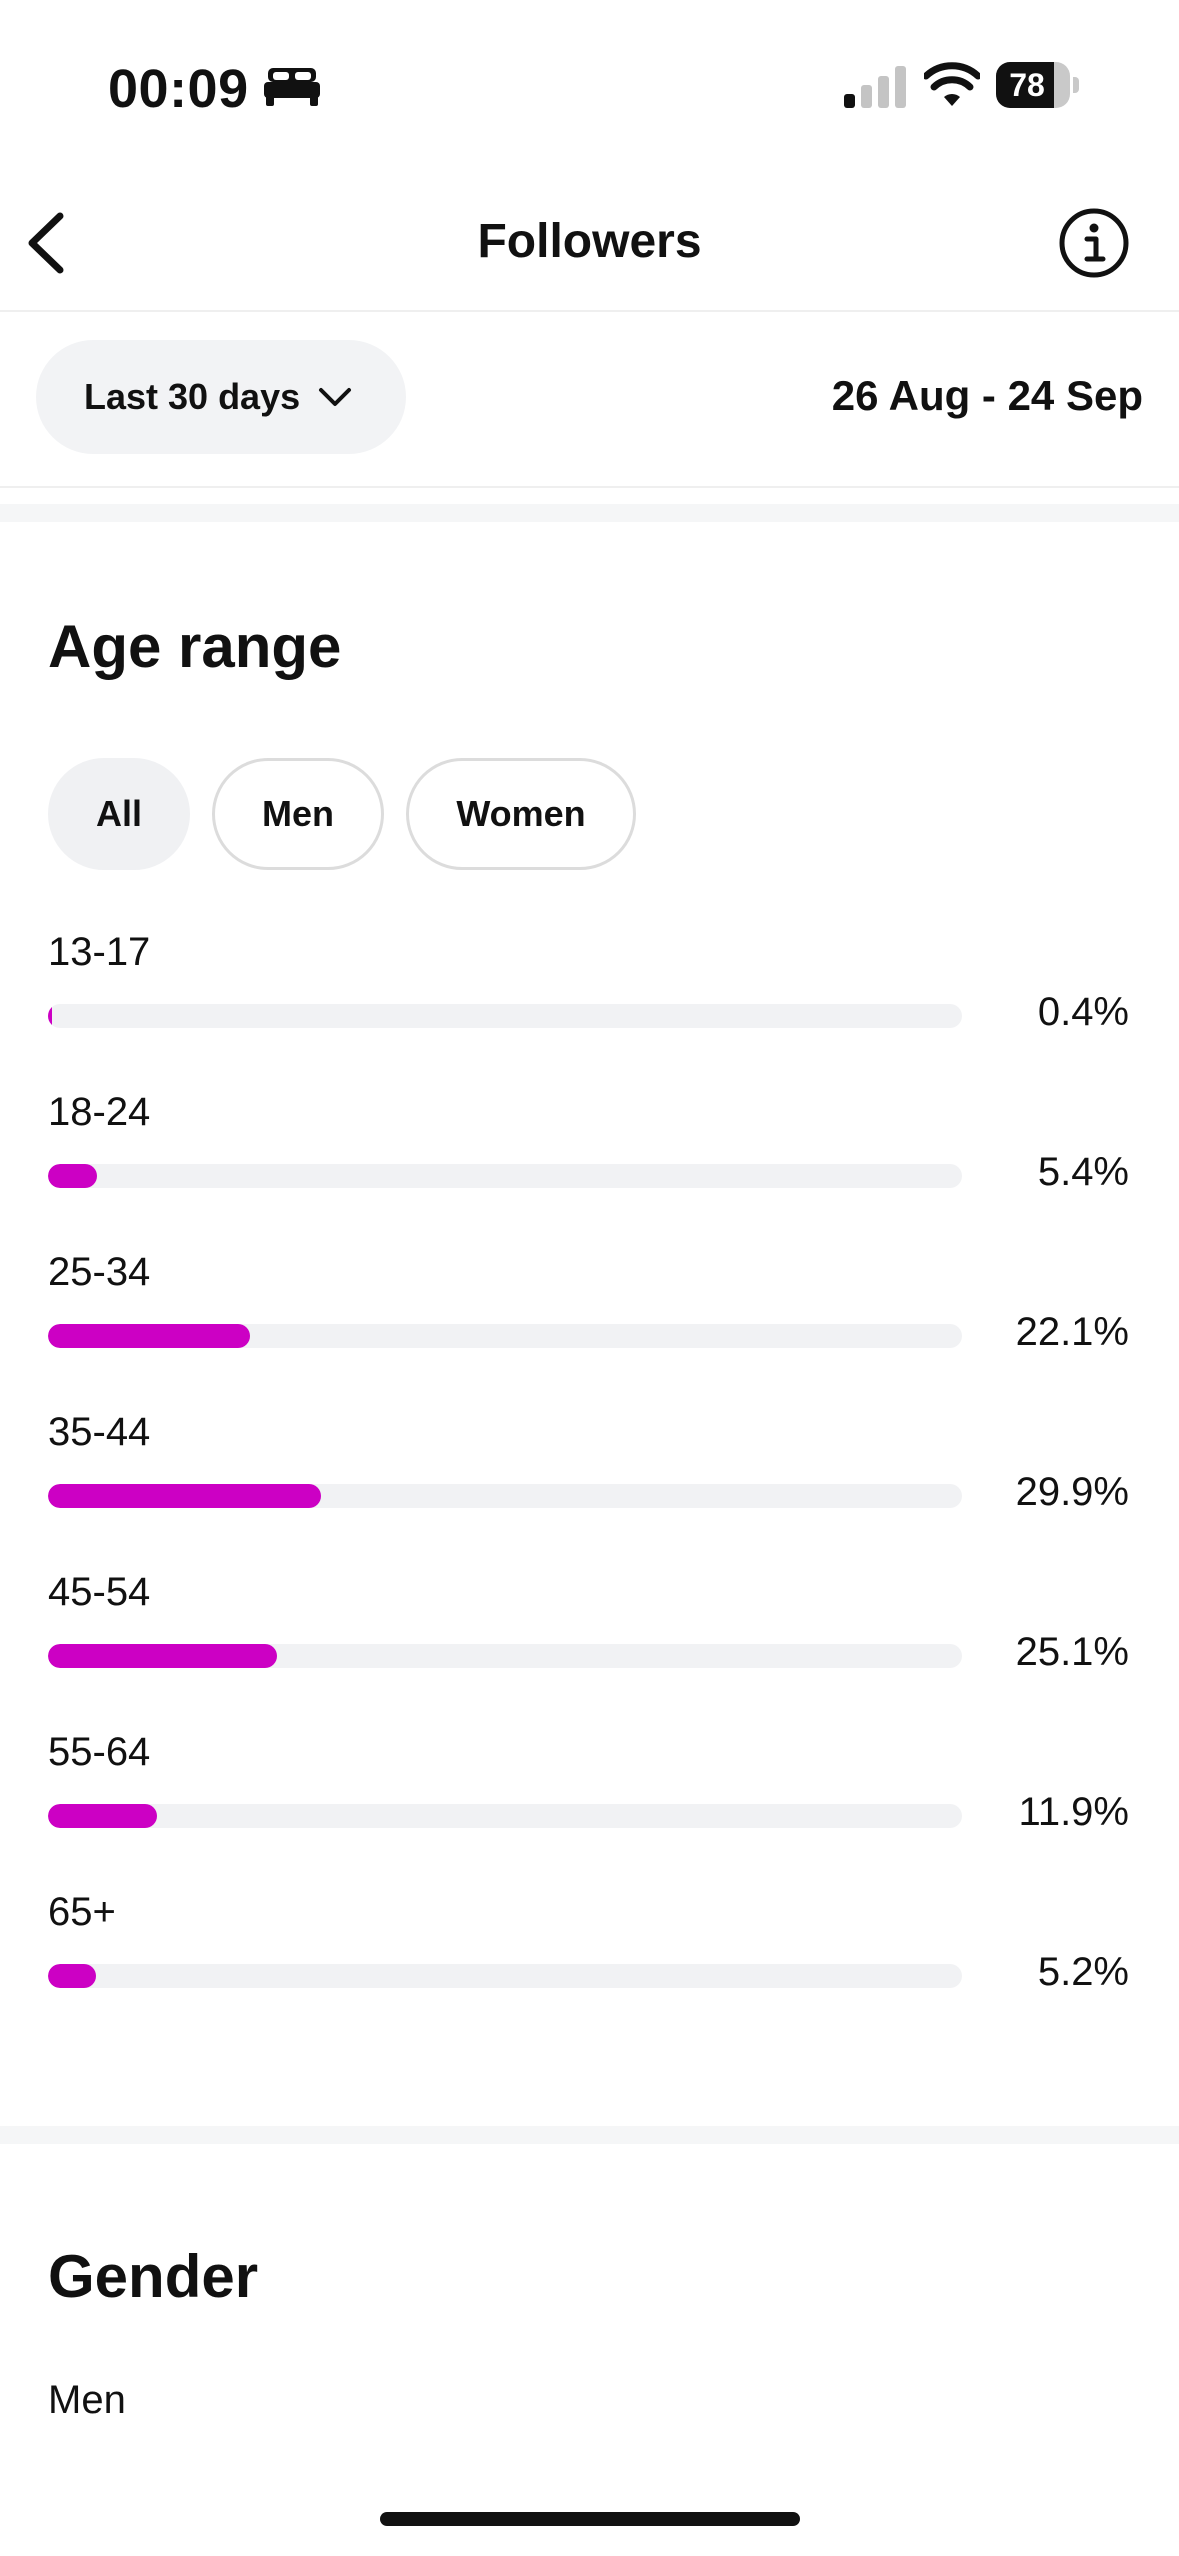 The height and width of the screenshot is (2556, 1179). What do you see at coordinates (875, 87) in the screenshot?
I see `signal-icon` at bounding box center [875, 87].